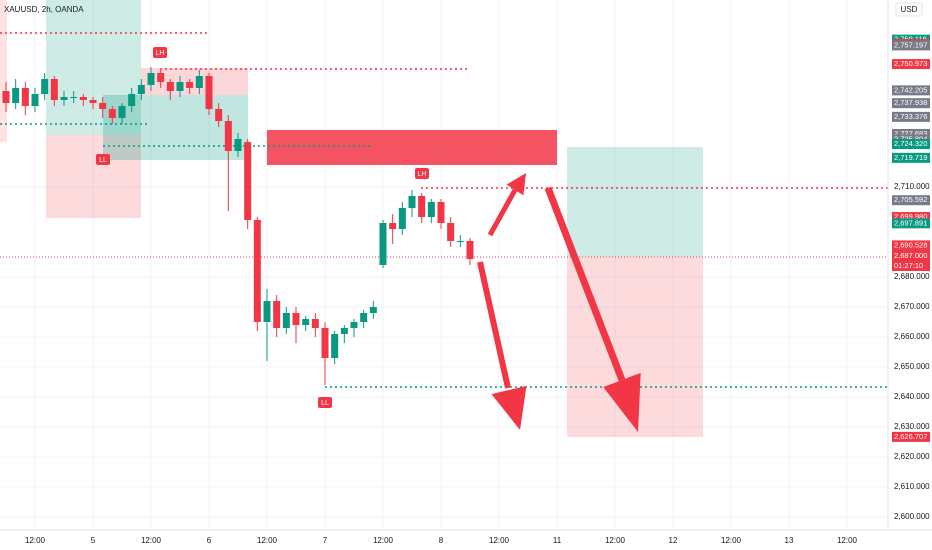 This screenshot has width=932, height=550. What do you see at coordinates (325, 540) in the screenshot?
I see `x-tick-label: 7` at bounding box center [325, 540].